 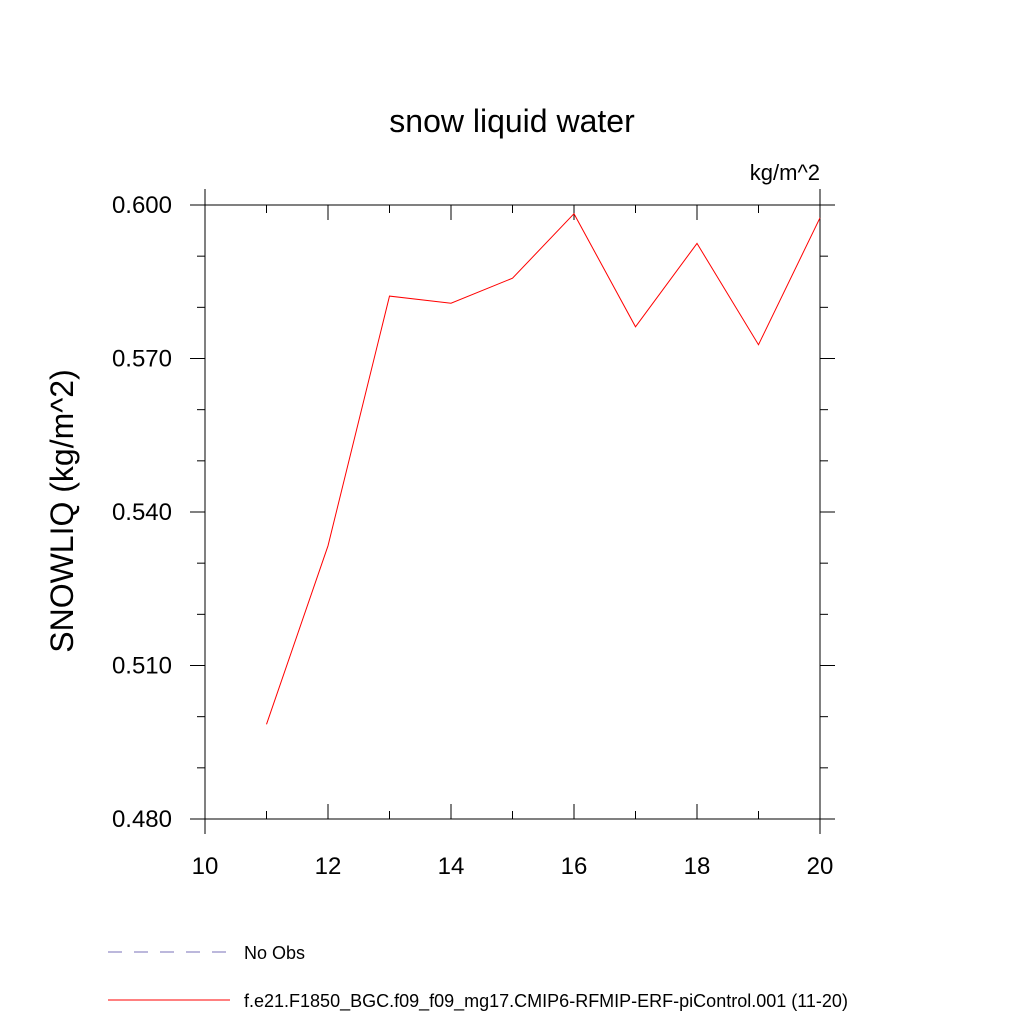 What do you see at coordinates (328, 866) in the screenshot?
I see `x-tick-label: 12` at bounding box center [328, 866].